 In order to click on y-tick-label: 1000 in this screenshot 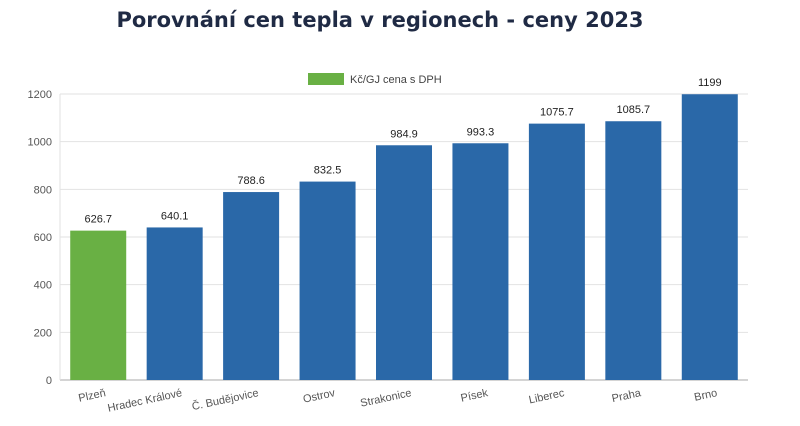, I will do `click(40, 143)`.